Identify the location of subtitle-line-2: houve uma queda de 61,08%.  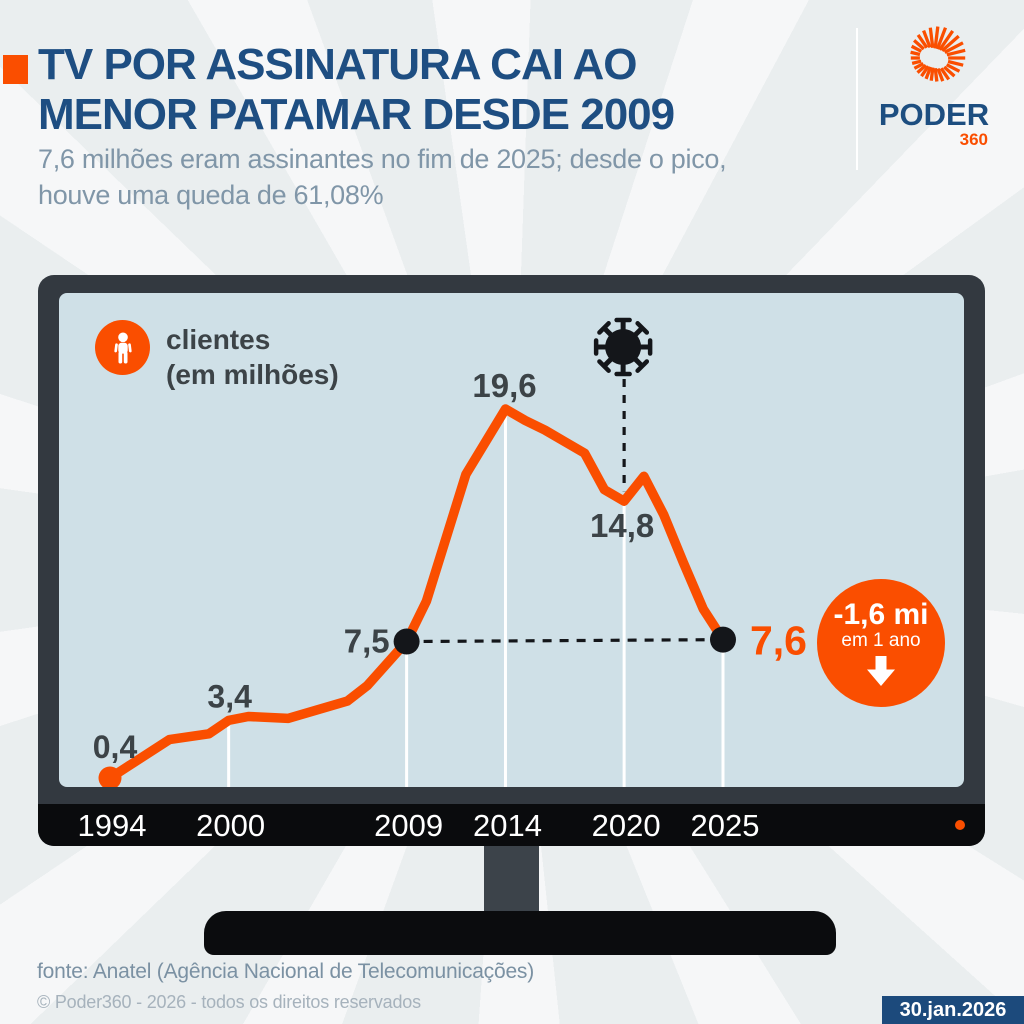
(211, 195).